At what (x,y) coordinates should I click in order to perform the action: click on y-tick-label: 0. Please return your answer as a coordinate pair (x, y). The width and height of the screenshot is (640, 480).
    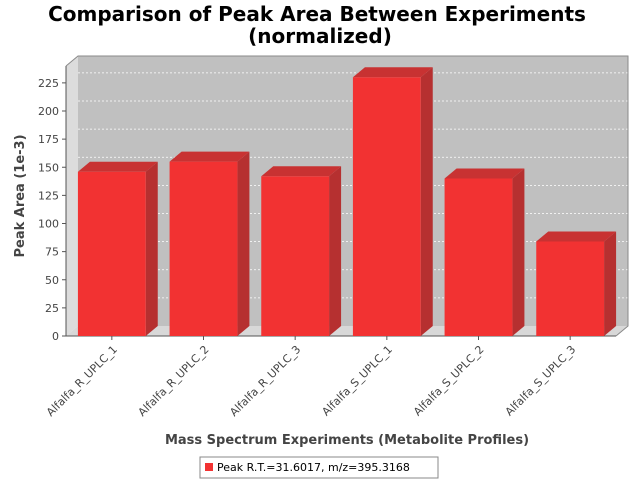
    Looking at the image, I should click on (55, 336).